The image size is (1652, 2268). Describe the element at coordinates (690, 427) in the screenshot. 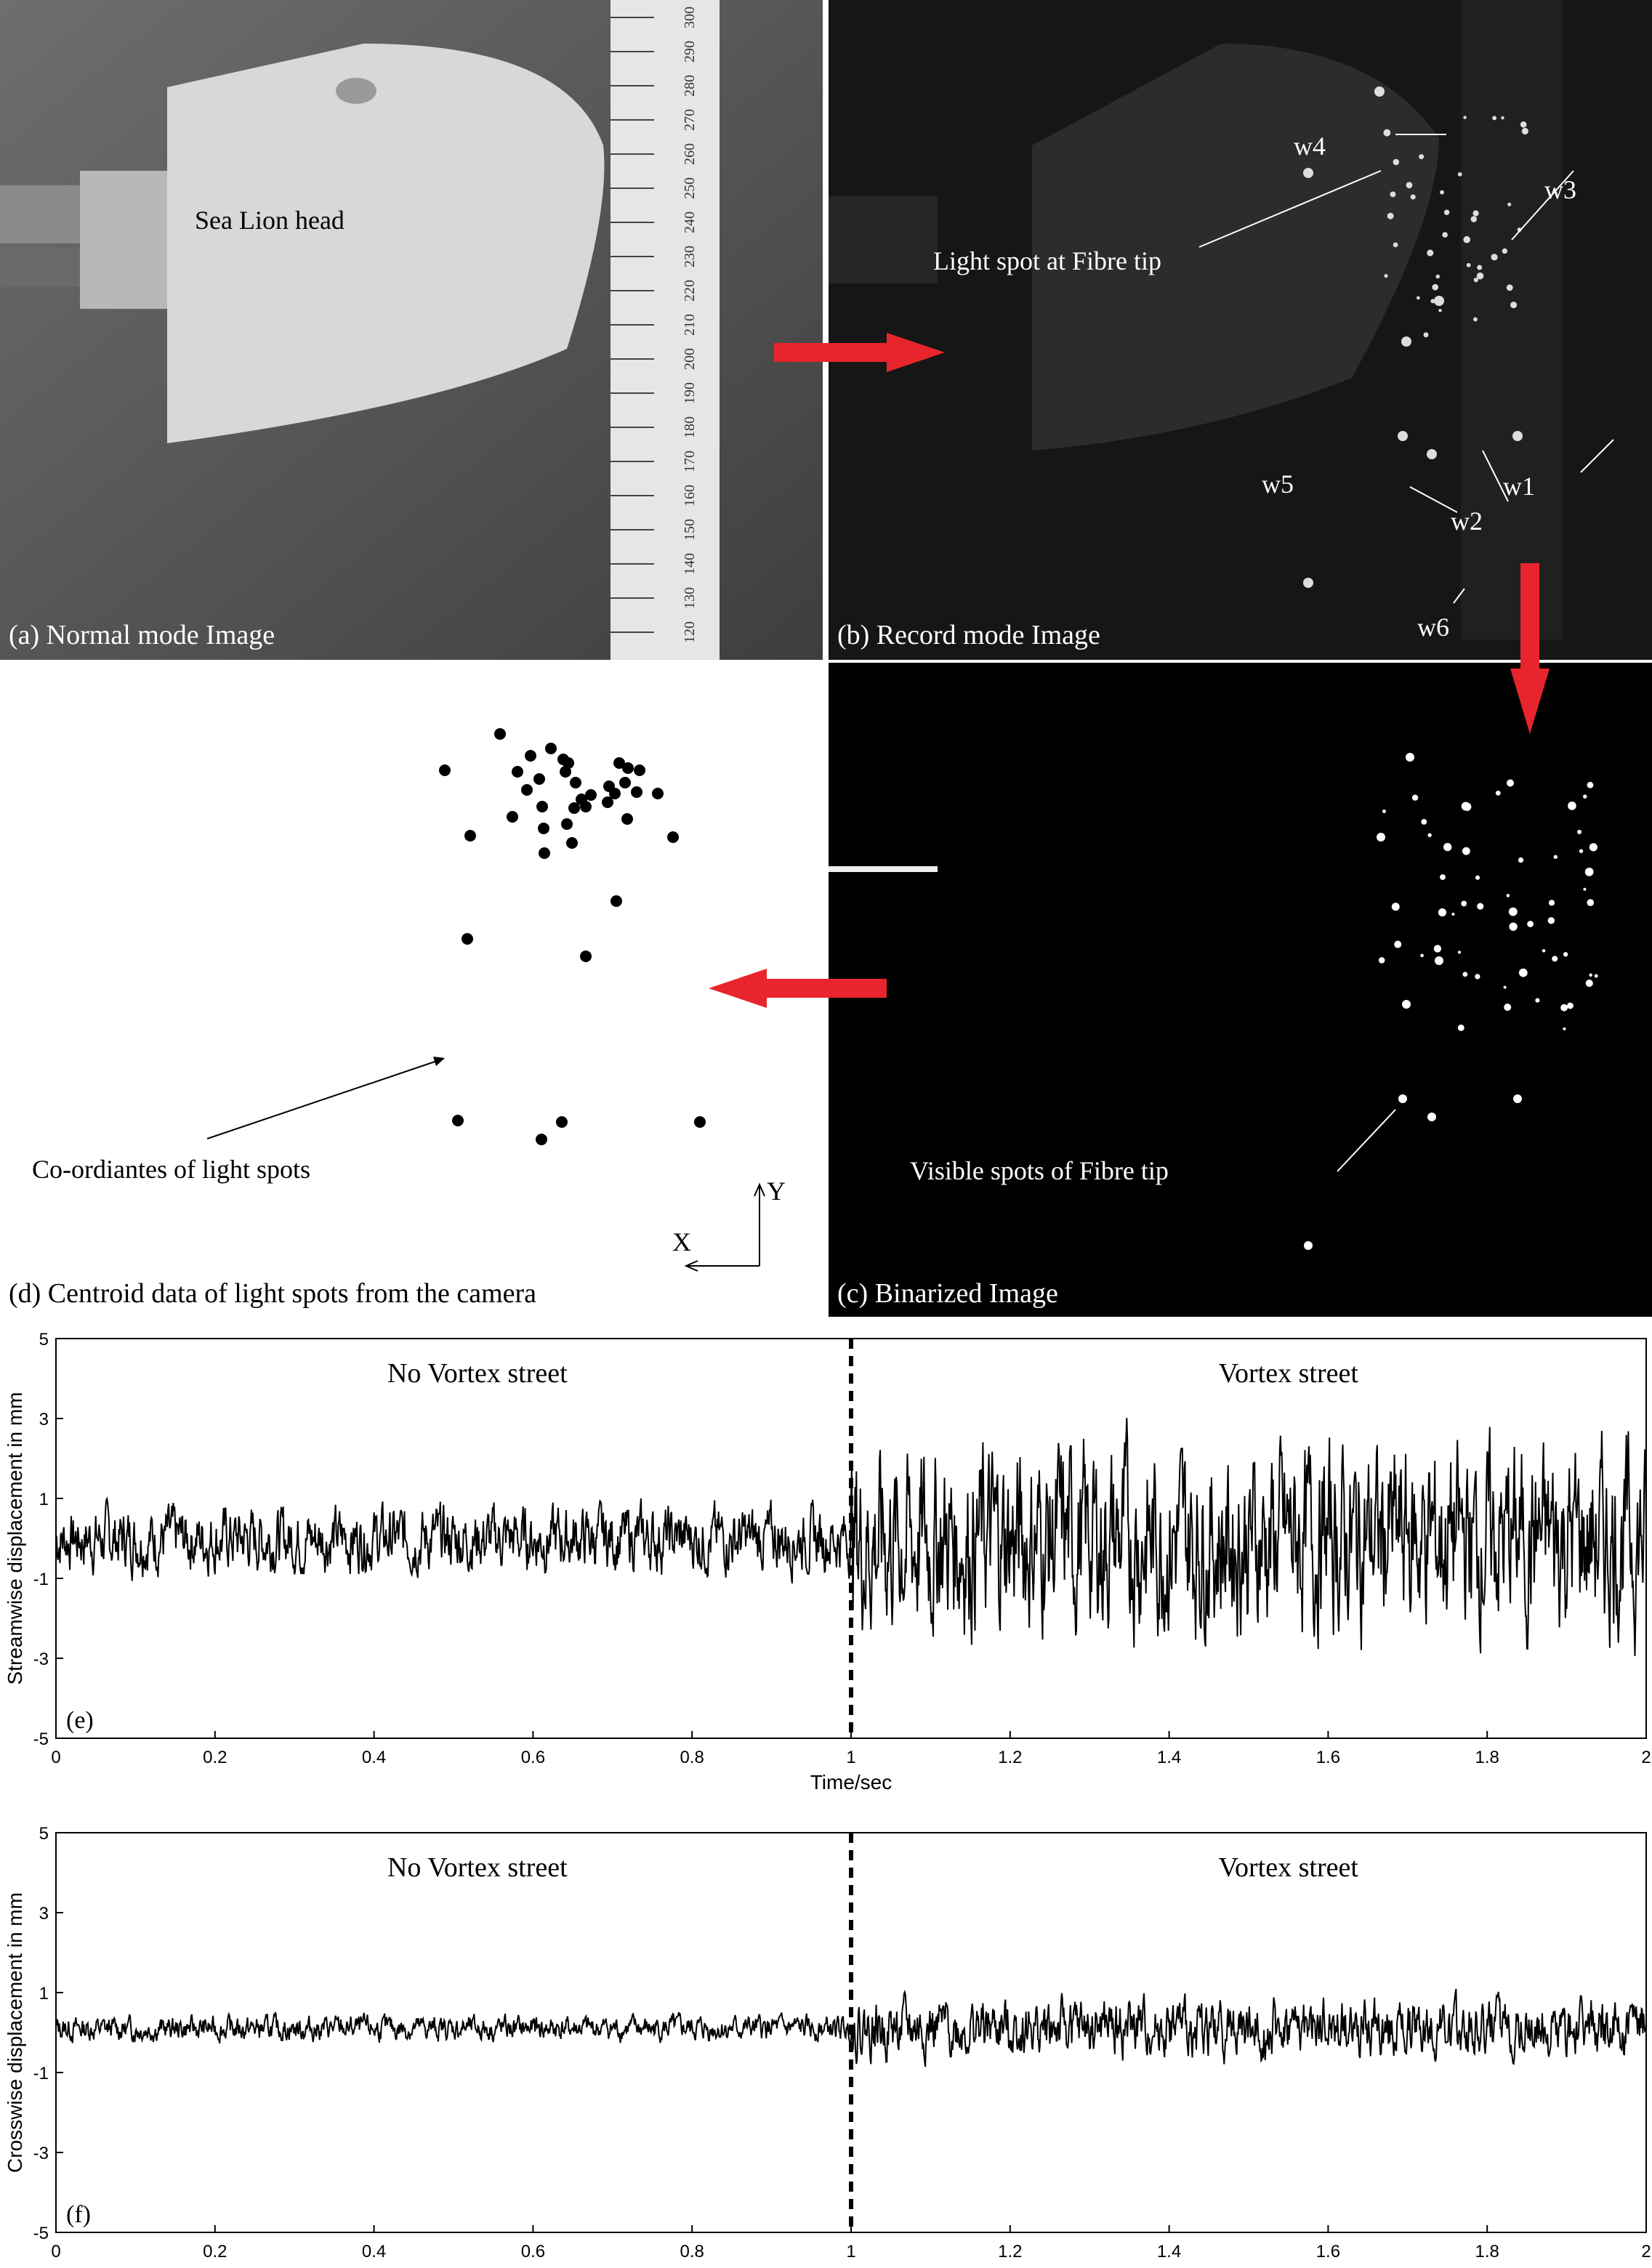

I see `ruler-tick-label: 180` at that location.